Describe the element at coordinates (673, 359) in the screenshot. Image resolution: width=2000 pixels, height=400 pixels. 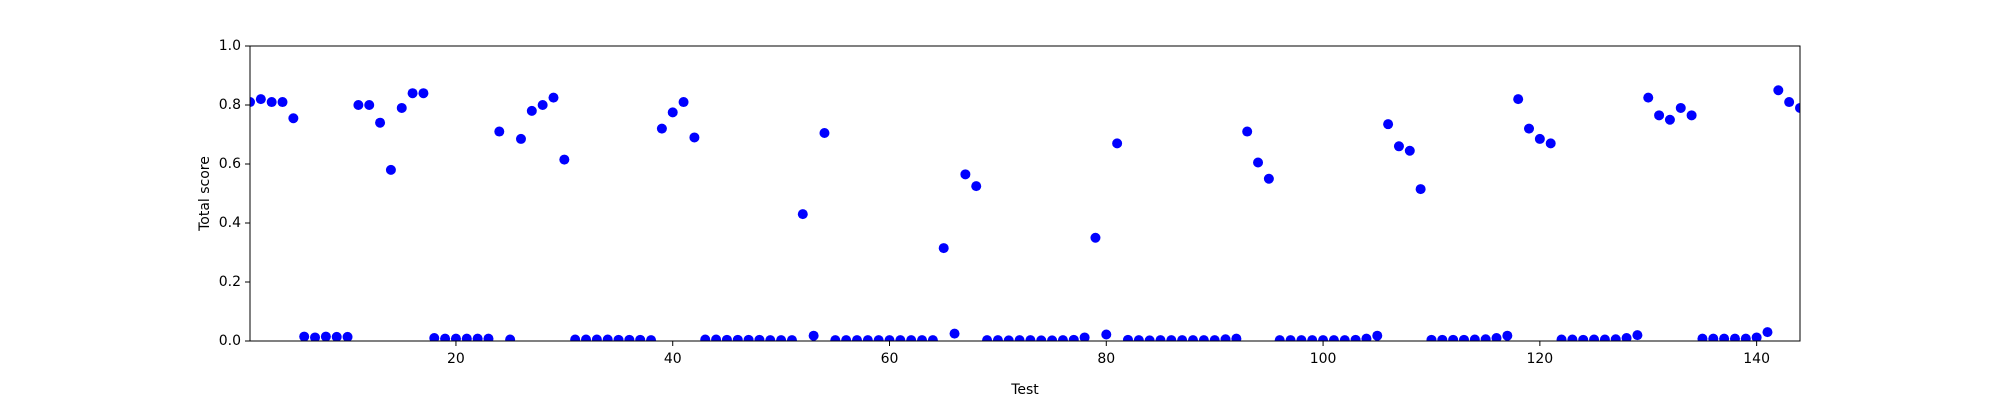
I see `x-tick-label: 40` at that location.